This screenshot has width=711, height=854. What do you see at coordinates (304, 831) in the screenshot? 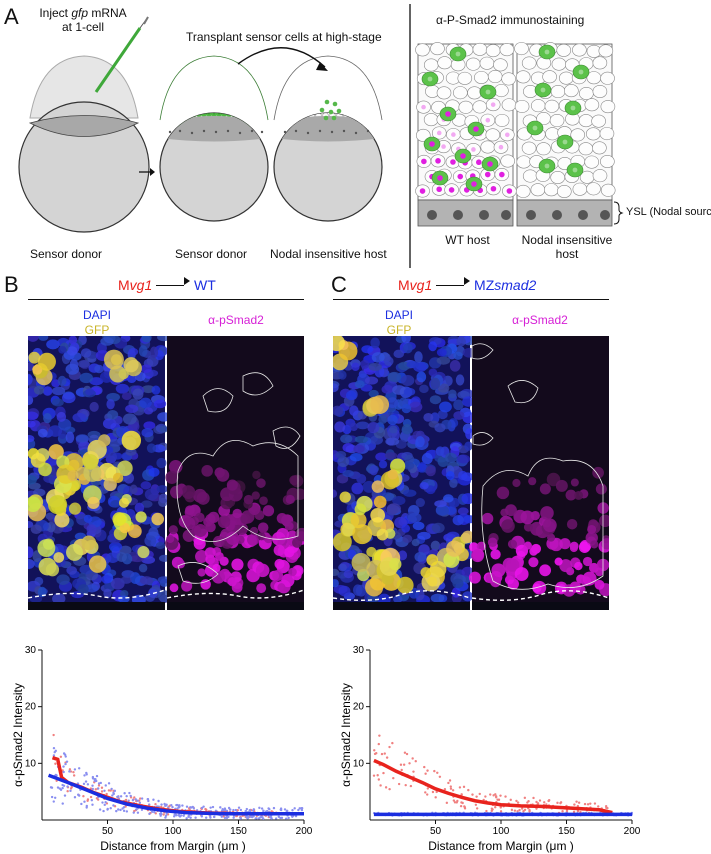
I see `x-tick-label: 200` at bounding box center [304, 831].